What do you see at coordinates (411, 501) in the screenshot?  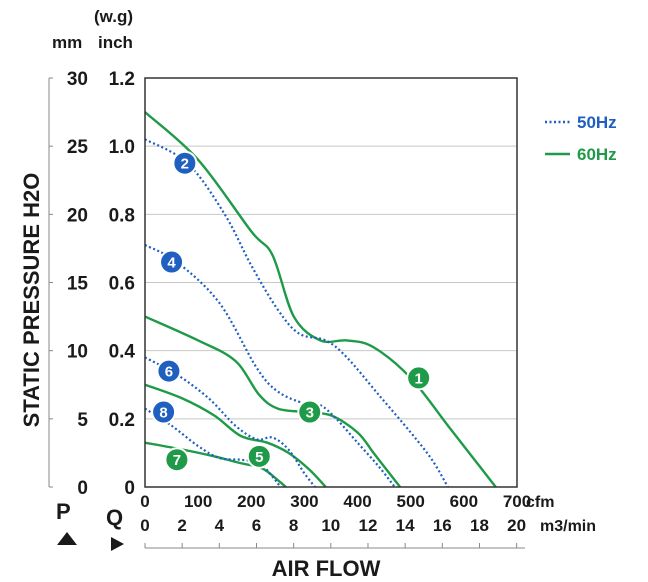 I see `x-tick-cfm: 500` at bounding box center [411, 501].